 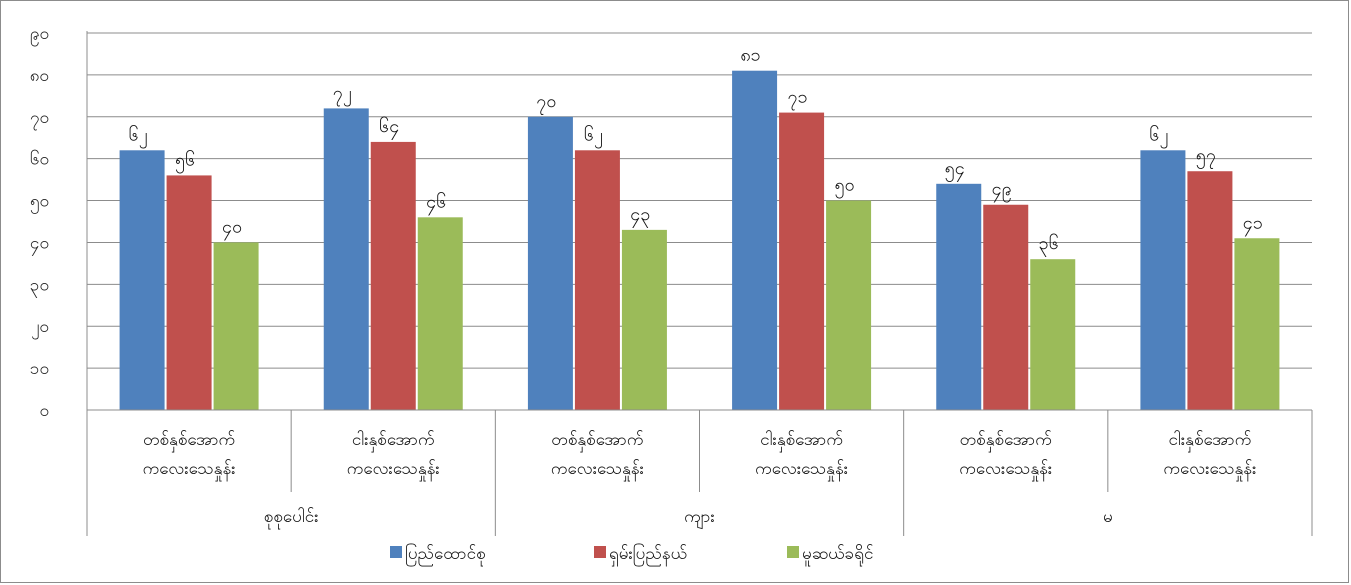 I want to click on data-label: ၇၁, so click(x=797, y=99).